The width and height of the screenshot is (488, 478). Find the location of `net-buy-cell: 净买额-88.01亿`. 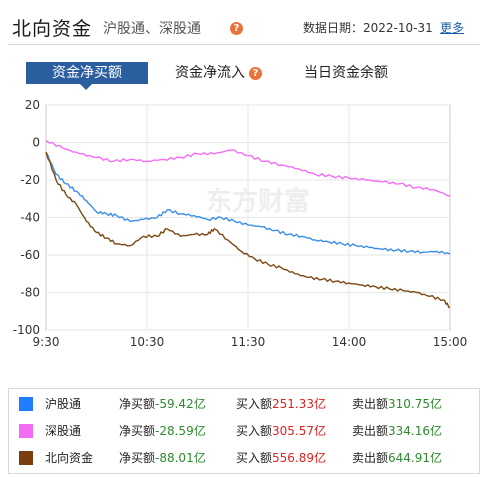

net-buy-cell: 净买额-88.01亿 is located at coordinates (162, 458).